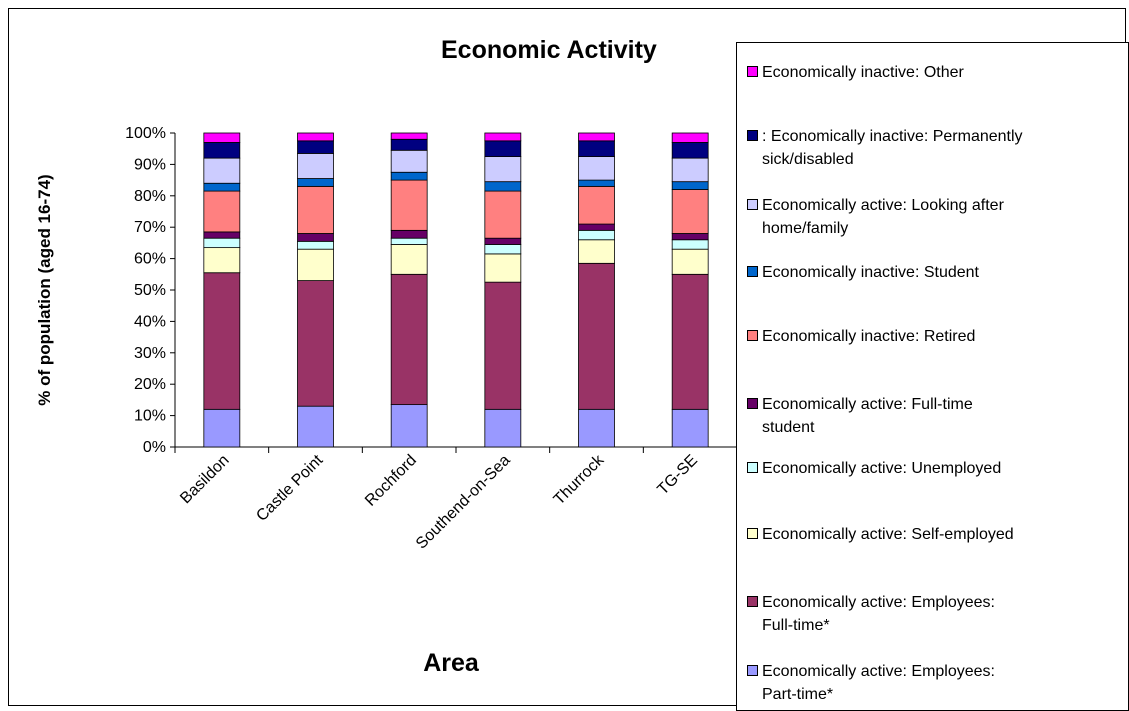 This screenshot has width=1129, height=711. I want to click on y-tick-label: 20%, so click(150, 384).